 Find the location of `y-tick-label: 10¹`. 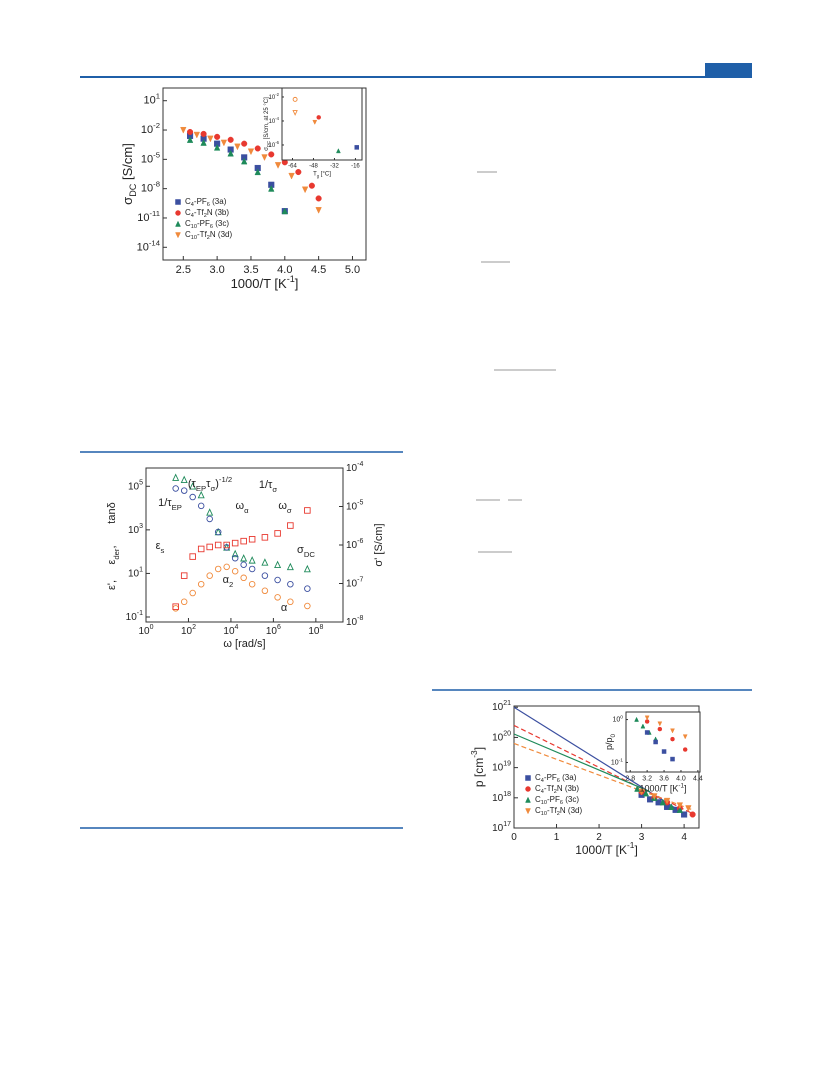

y-tick-label: 10¹ is located at coordinates (135, 573).